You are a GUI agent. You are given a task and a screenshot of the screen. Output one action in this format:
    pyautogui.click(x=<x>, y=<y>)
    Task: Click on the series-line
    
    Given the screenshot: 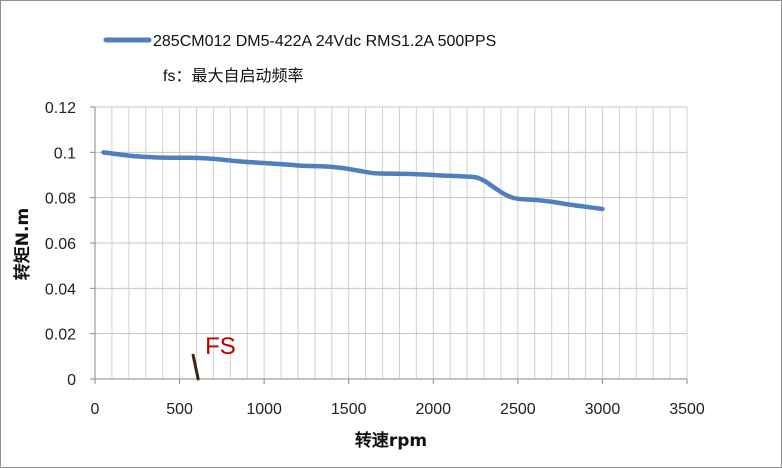 What is the action you would take?
    pyautogui.click(x=353, y=181)
    